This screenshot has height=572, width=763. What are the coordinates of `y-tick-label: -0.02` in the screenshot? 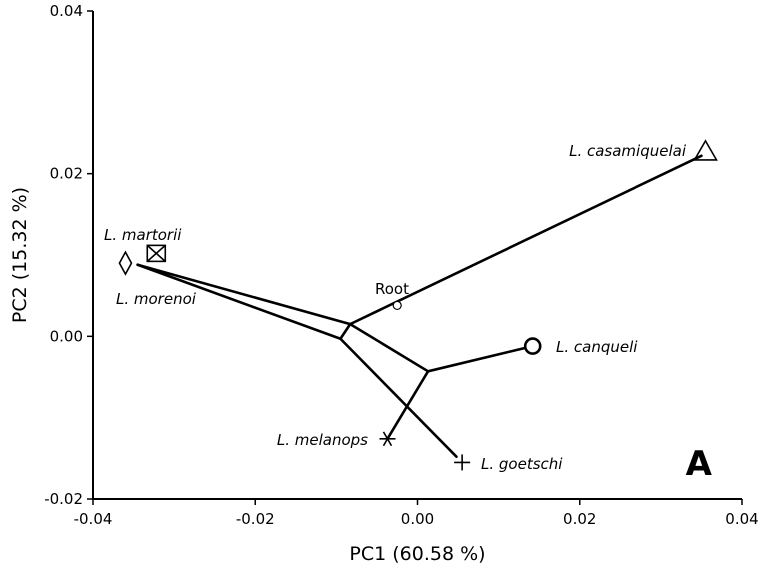 It's located at (63, 499).